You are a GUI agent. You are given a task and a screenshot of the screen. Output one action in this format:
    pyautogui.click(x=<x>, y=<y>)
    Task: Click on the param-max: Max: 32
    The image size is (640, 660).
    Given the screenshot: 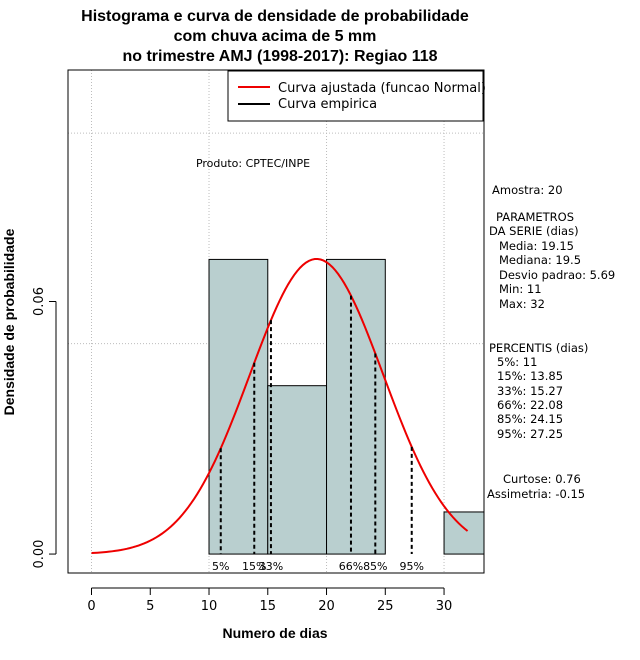 What is the action you would take?
    pyautogui.click(x=522, y=304)
    